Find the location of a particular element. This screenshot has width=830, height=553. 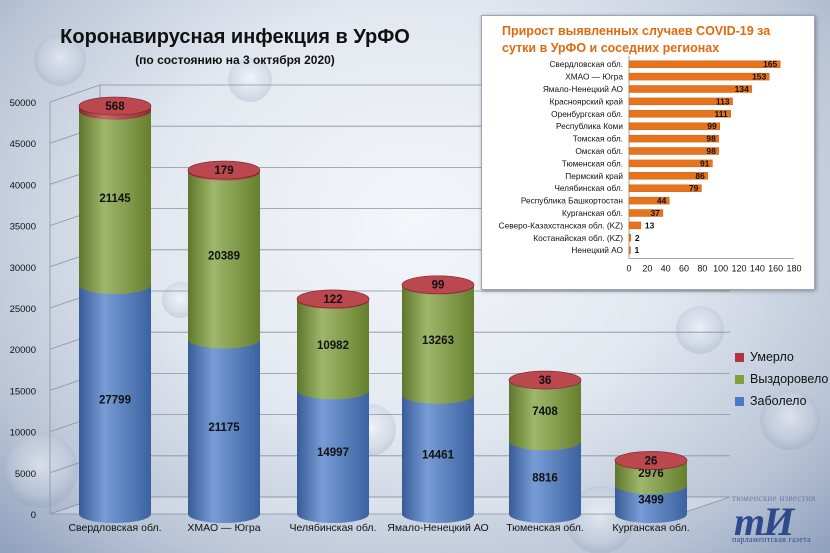

data-label: 36 is located at coordinates (545, 381).